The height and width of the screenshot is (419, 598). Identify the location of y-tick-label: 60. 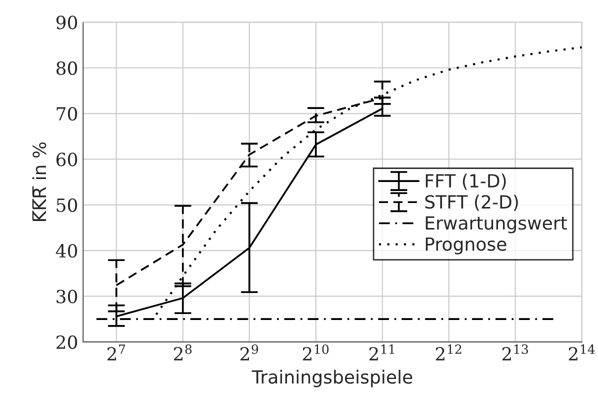
(67, 159).